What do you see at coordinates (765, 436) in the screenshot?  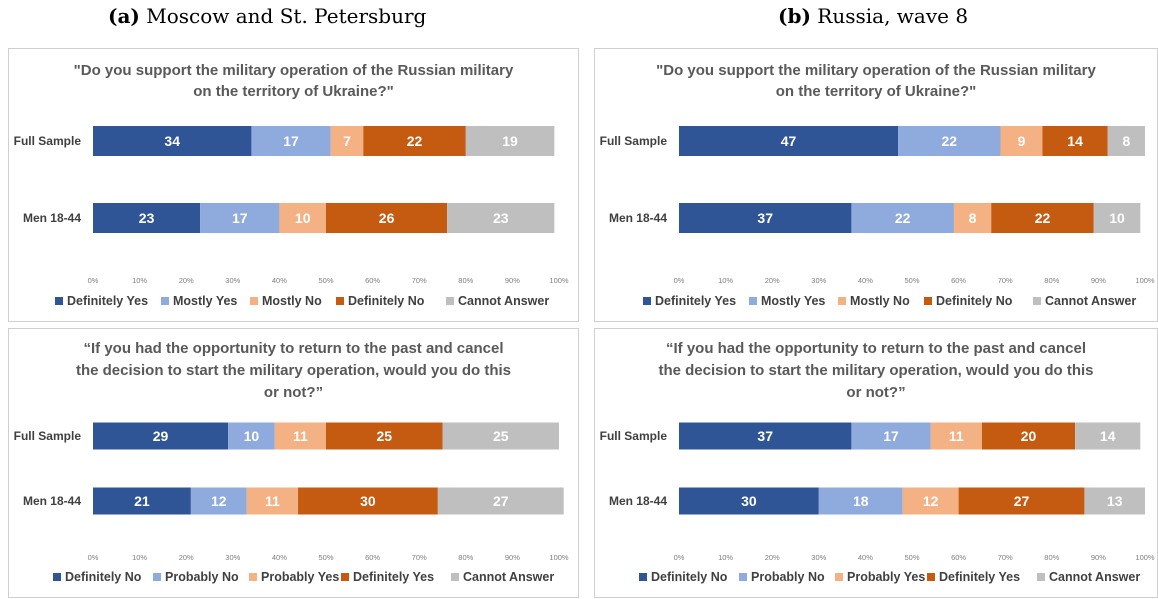 I see `data-label: 37` at bounding box center [765, 436].